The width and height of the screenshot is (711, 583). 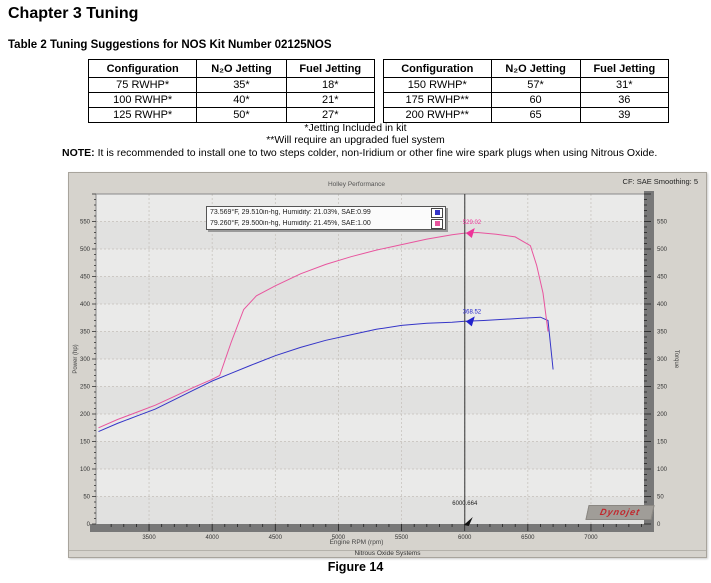 What do you see at coordinates (535, 100) in the screenshot?
I see `table-cell: 60` at bounding box center [535, 100].